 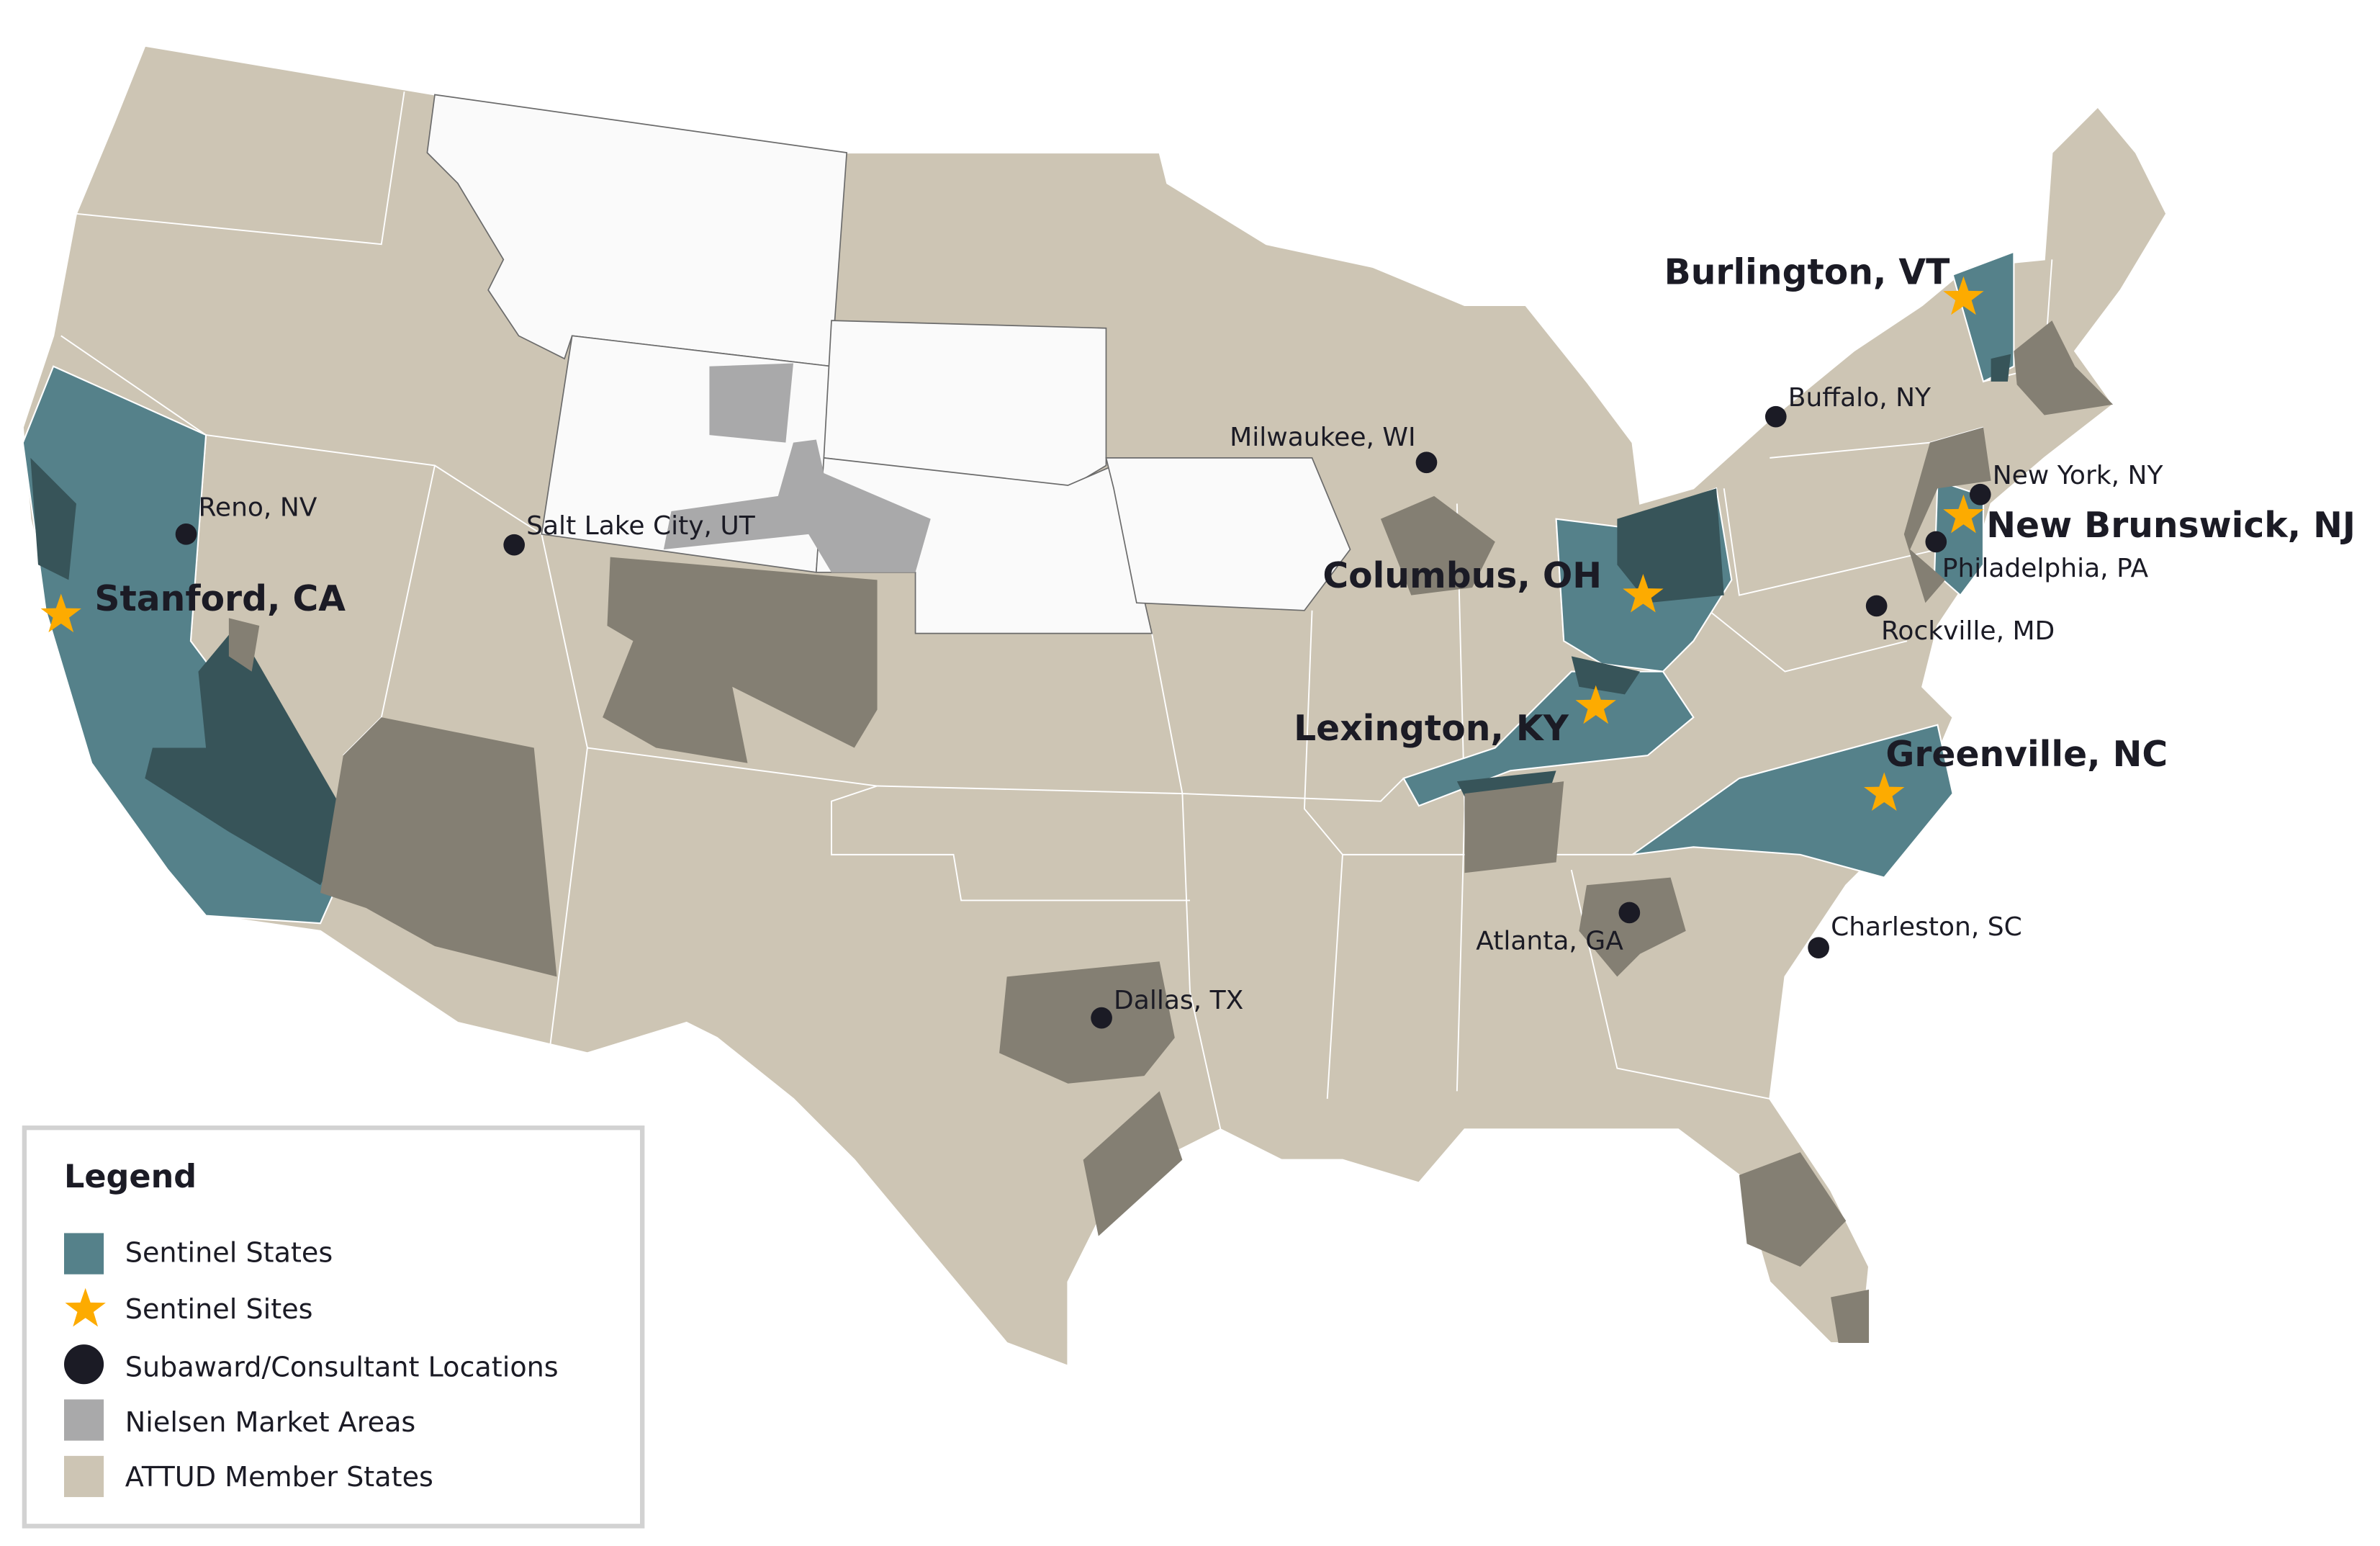 What do you see at coordinates (1228, 534) in the screenshot?
I see `iowa` at bounding box center [1228, 534].